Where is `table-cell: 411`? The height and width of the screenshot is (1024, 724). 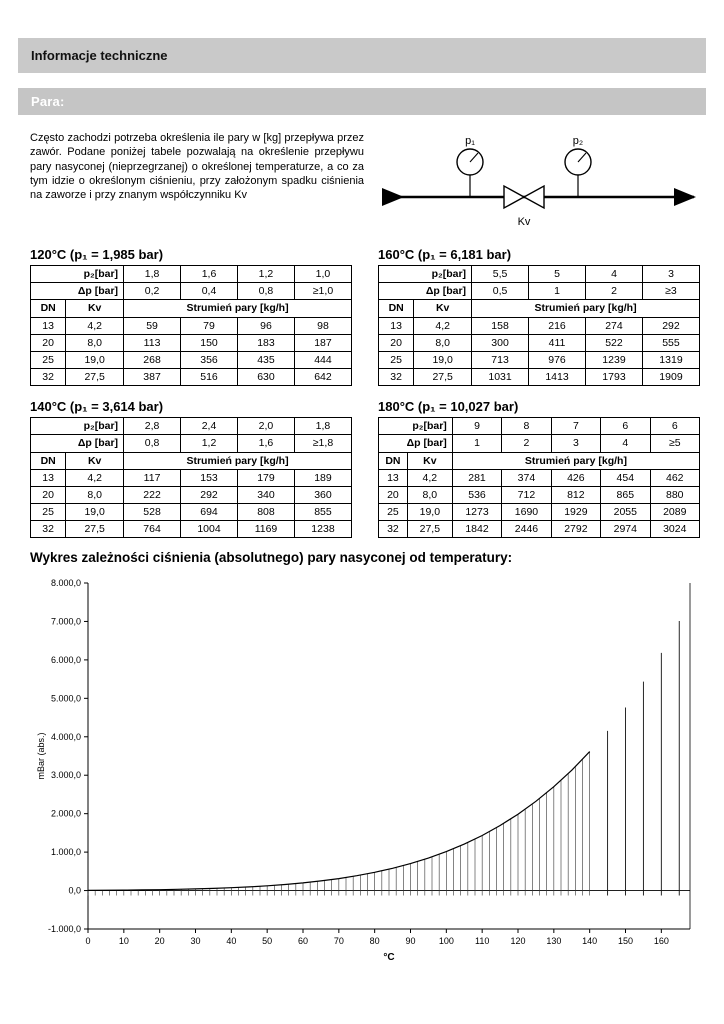
table-cell: 411 is located at coordinates (557, 342).